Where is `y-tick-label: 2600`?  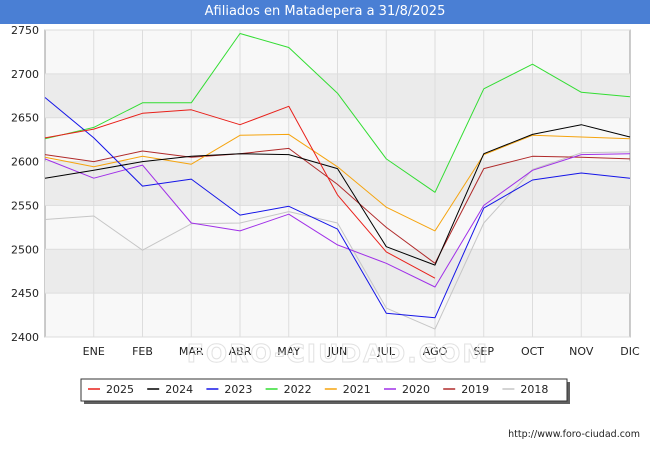 y-tick-label: 2600 is located at coordinates (25, 162).